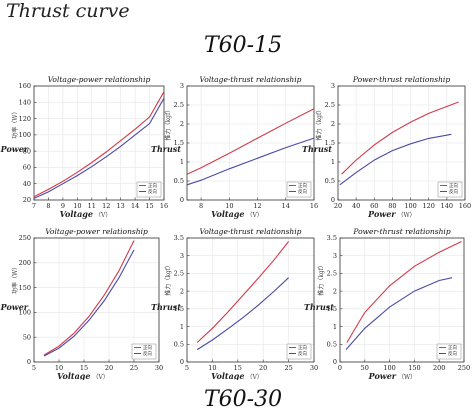  Describe the element at coordinates (121, 206) in the screenshot. I see `x-tick-label: 13` at that location.